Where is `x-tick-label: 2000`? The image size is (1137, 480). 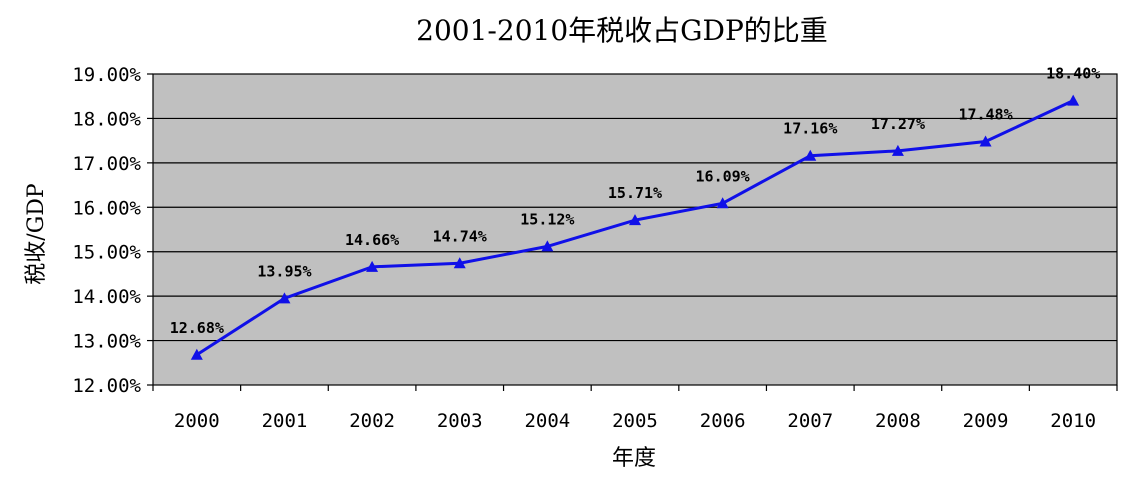
x-tick-label: 2000 is located at coordinates (197, 421).